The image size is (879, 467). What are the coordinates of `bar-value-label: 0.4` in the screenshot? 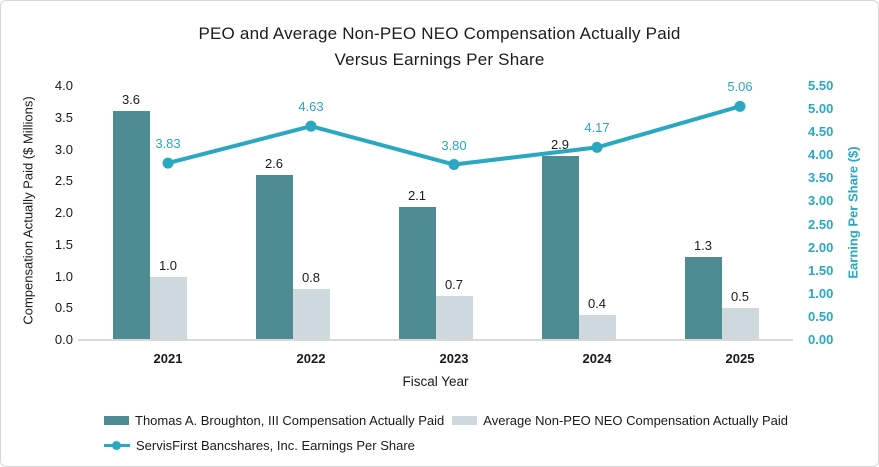 It's located at (597, 303).